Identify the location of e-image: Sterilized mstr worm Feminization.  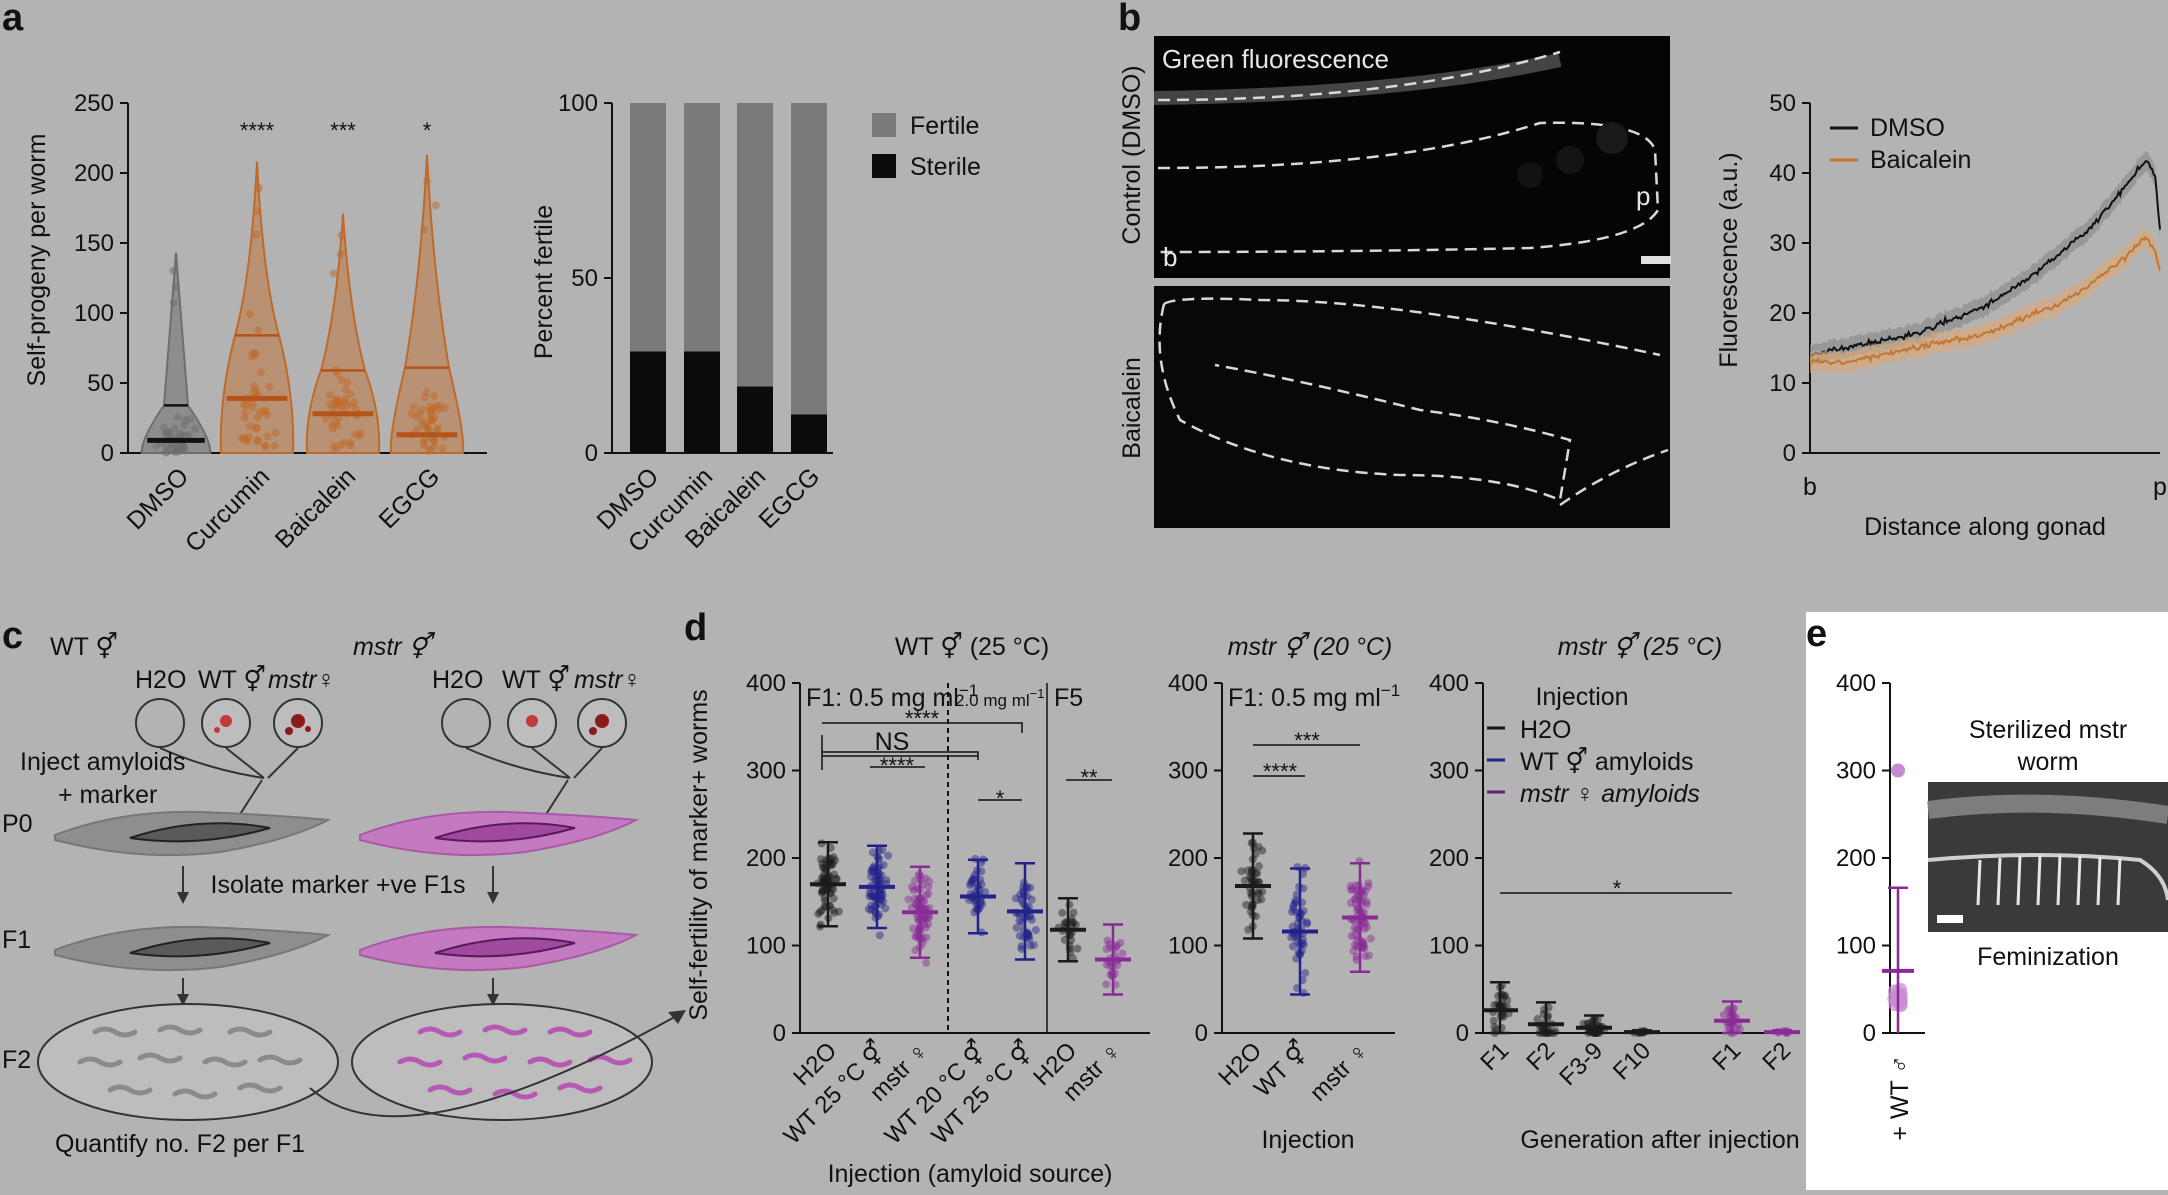
(2047, 843).